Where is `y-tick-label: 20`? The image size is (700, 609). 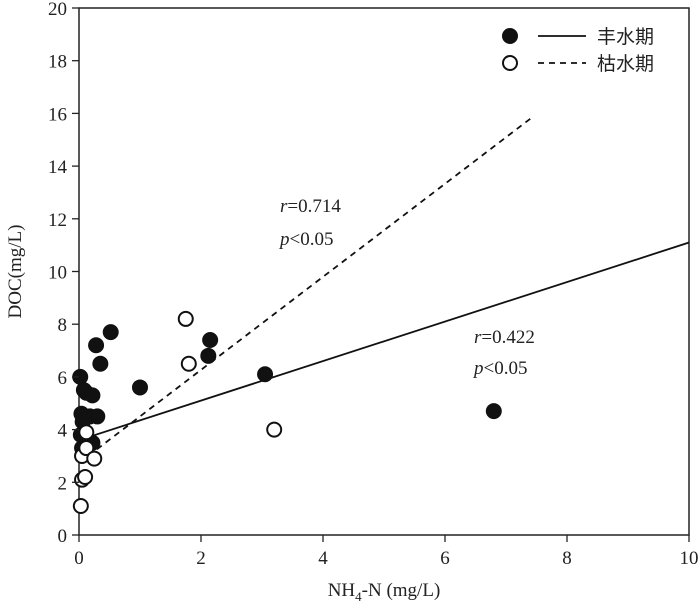
y-tick-label: 20 is located at coordinates (57, 10).